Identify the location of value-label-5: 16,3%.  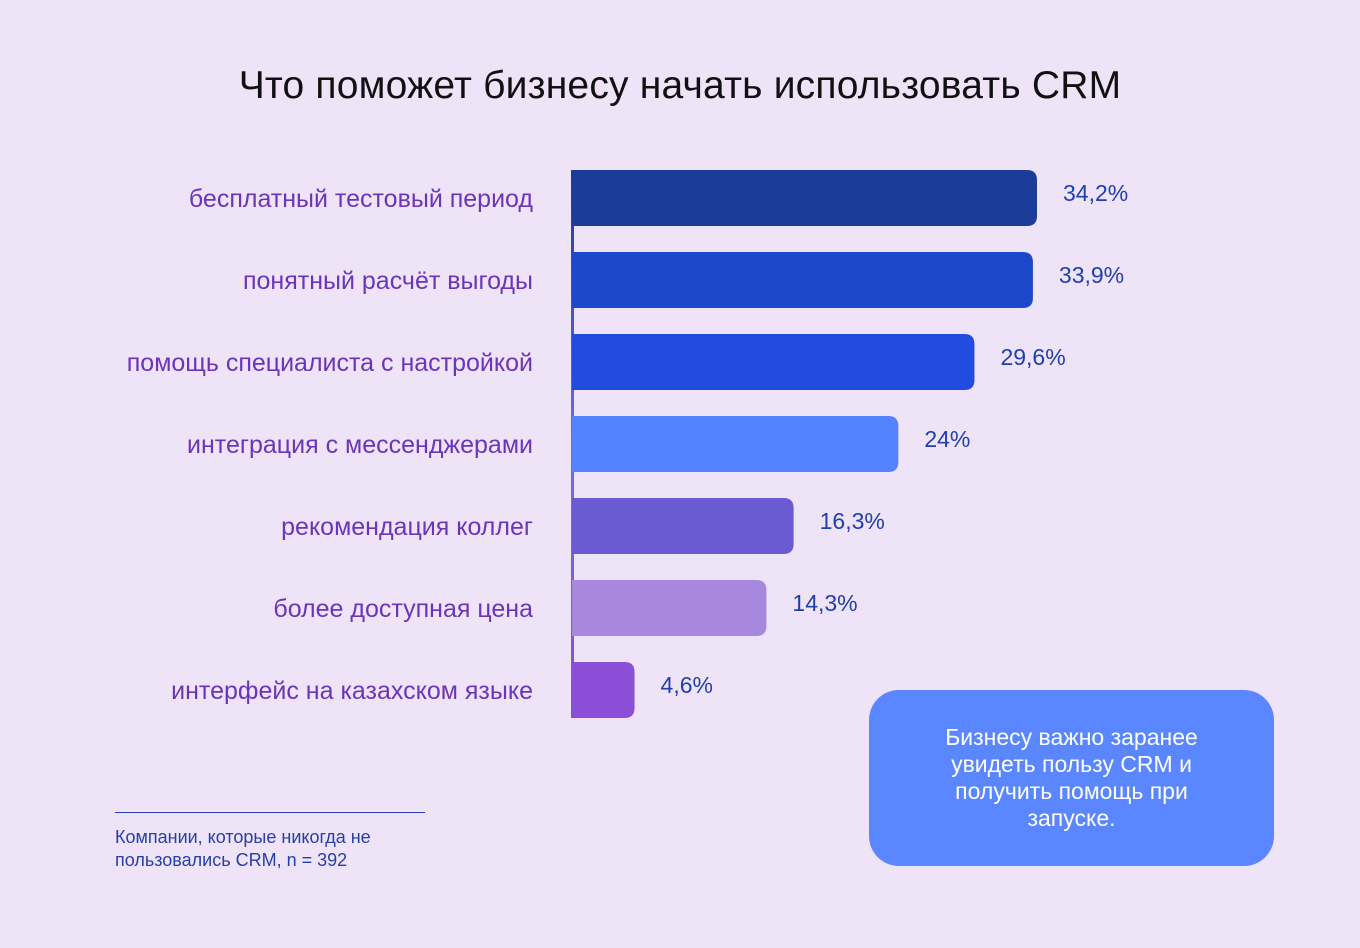
(852, 521).